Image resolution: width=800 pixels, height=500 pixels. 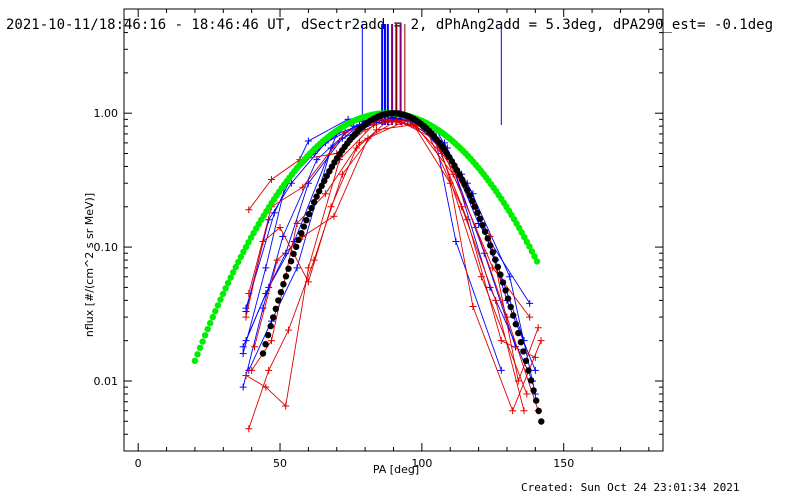 I want to click on y-tick-label: 1.00, so click(x=106, y=113).